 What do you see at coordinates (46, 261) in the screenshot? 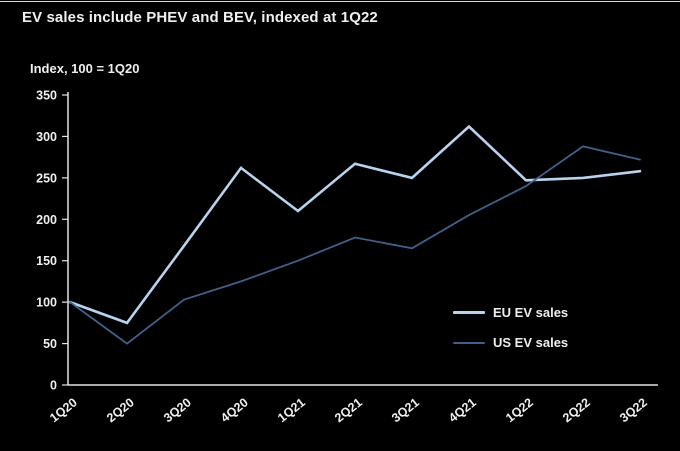
I see `y-tick-label: 150` at bounding box center [46, 261].